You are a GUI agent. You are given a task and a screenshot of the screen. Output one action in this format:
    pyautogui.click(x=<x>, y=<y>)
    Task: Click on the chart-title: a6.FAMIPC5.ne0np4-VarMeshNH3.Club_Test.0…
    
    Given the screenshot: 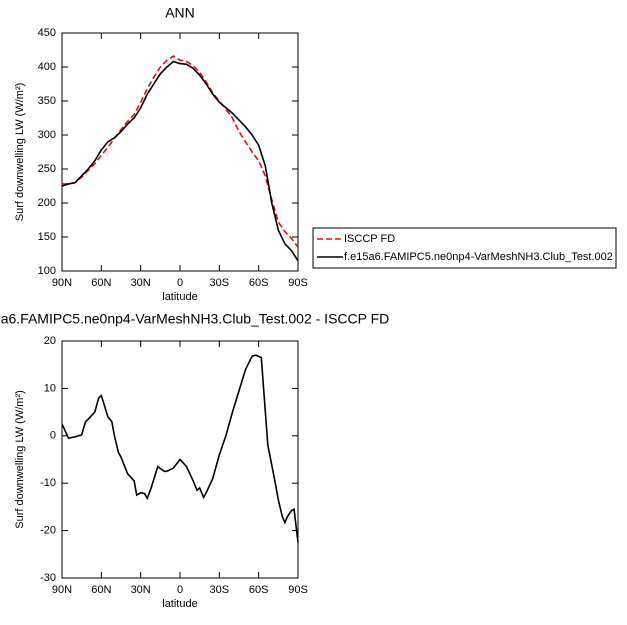 What is the action you would take?
    pyautogui.click(x=195, y=319)
    